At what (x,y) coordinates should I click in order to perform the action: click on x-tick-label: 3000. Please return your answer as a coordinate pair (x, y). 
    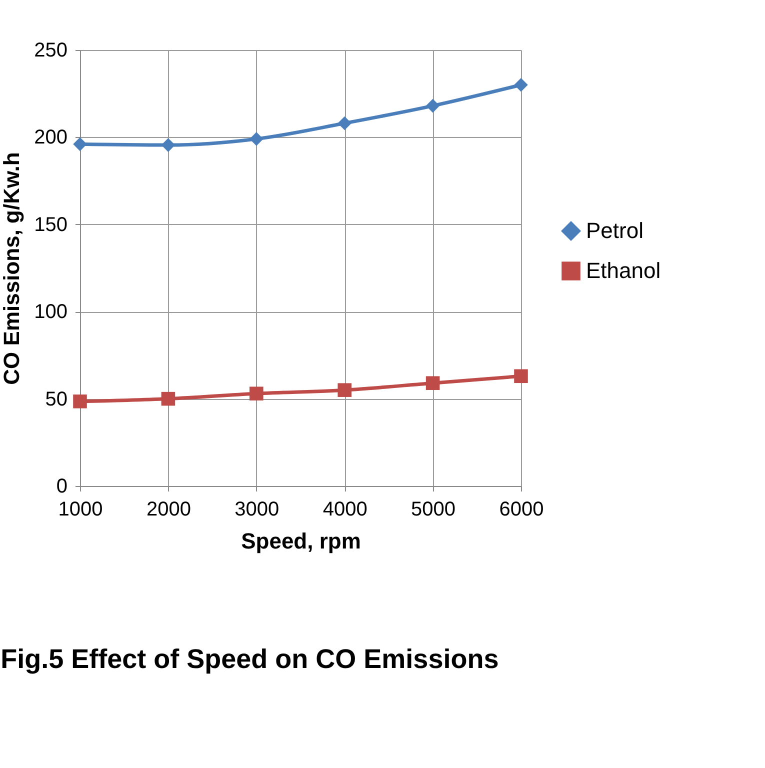
    Looking at the image, I should click on (257, 509).